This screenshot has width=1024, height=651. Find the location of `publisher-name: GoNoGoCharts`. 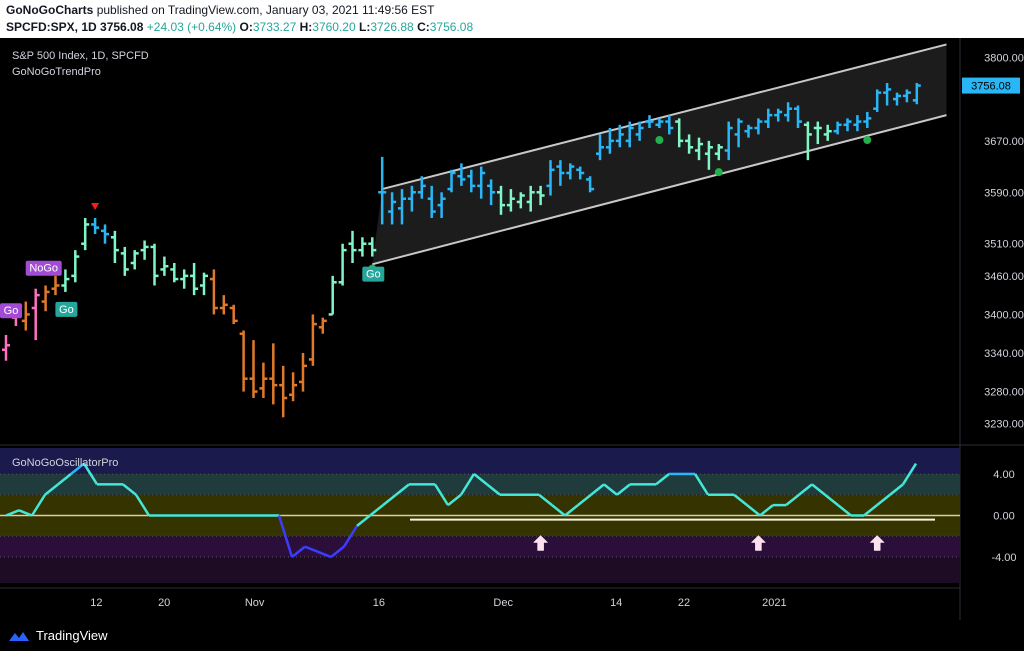

publisher-name: GoNoGoCharts is located at coordinates (50, 10).